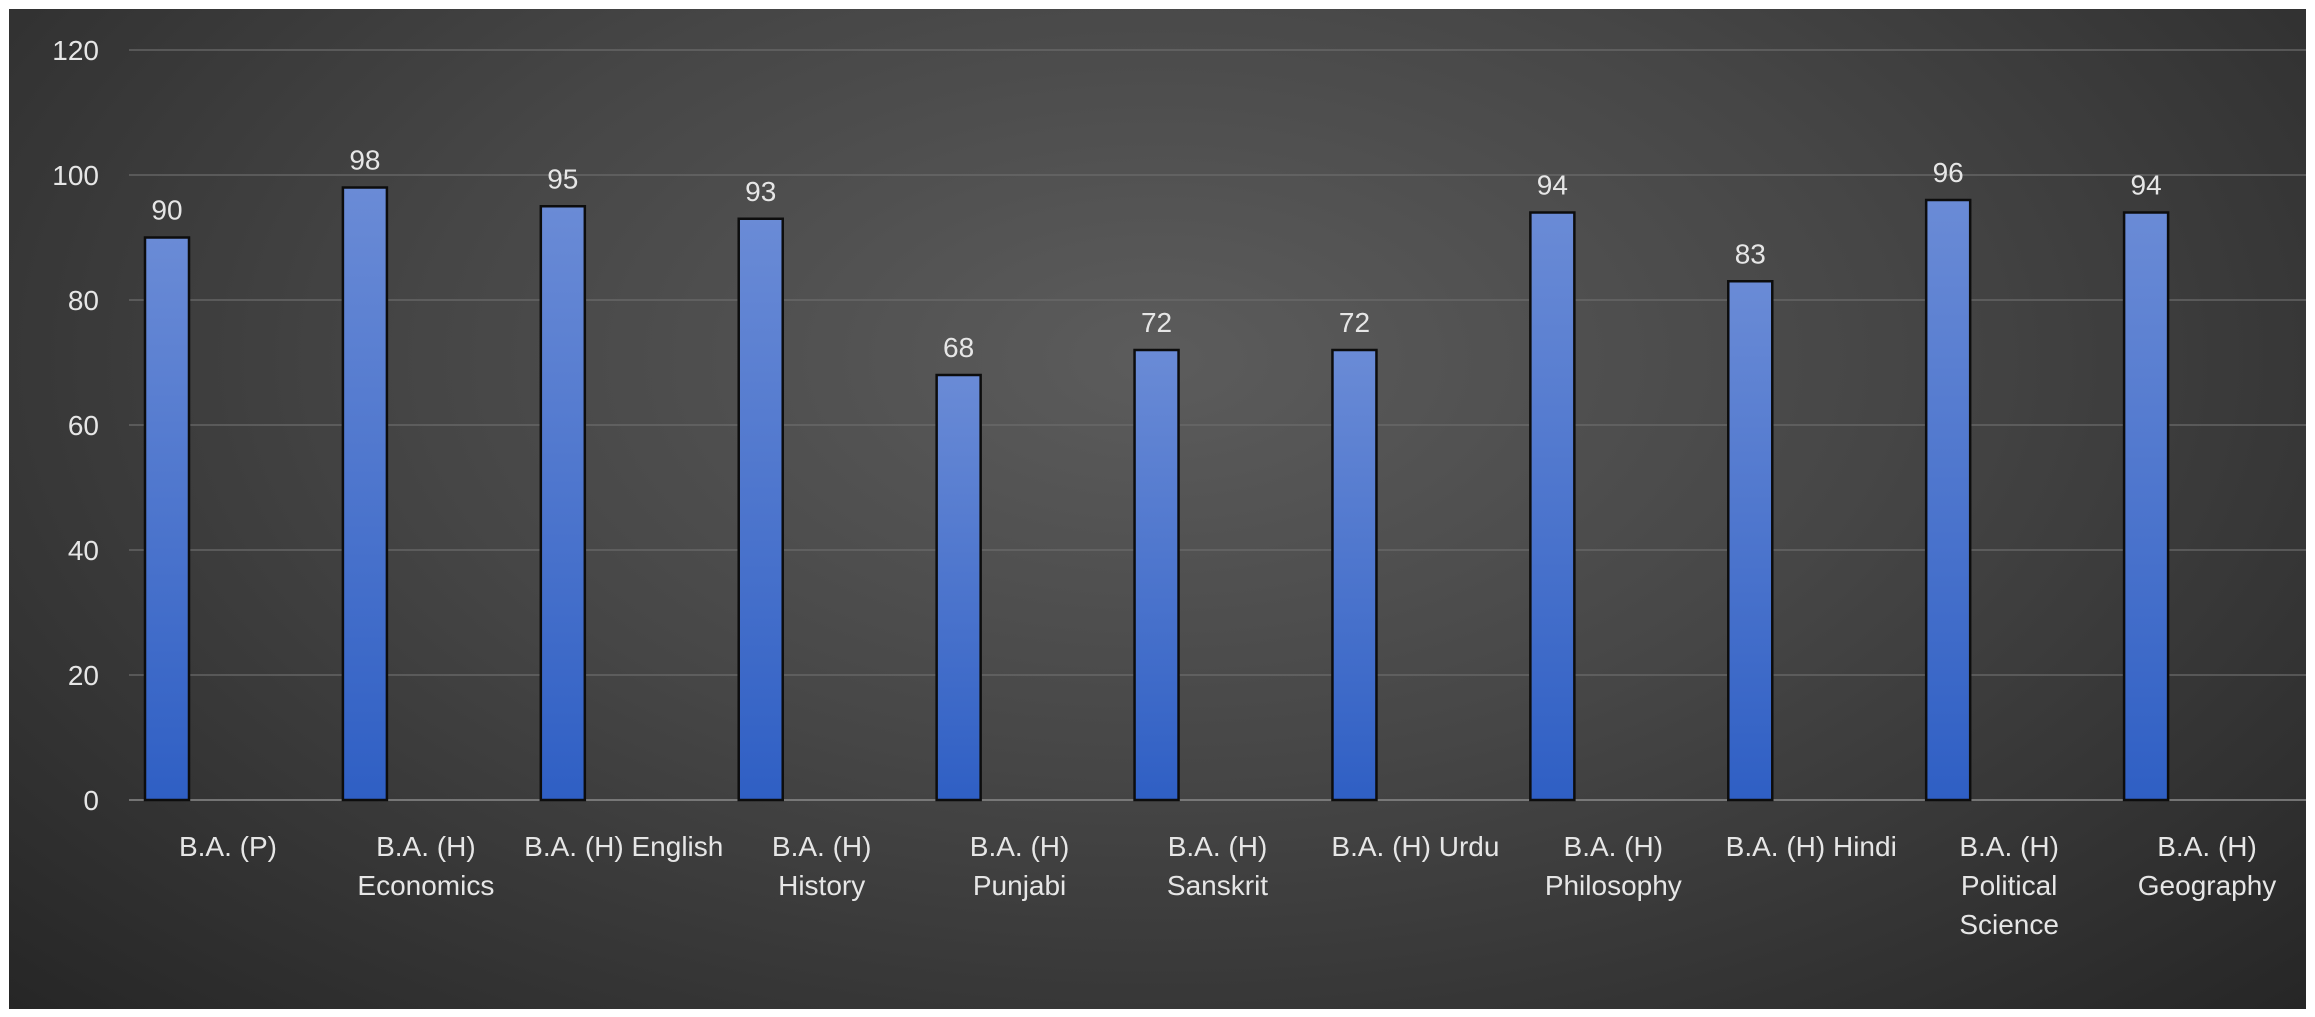 Image resolution: width=2315 pixels, height=1017 pixels. I want to click on data-label: 95, so click(562, 178).